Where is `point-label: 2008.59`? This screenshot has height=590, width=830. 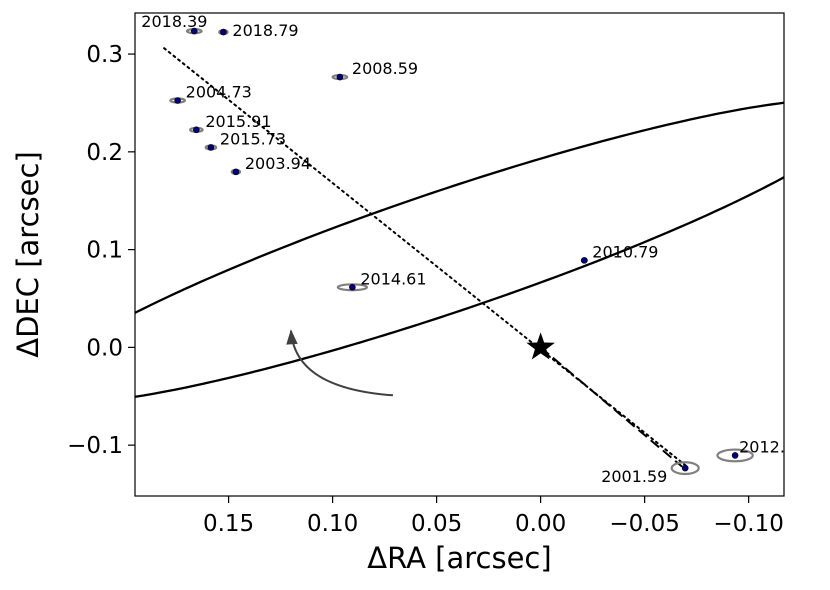 point-label: 2008.59 is located at coordinates (385, 68).